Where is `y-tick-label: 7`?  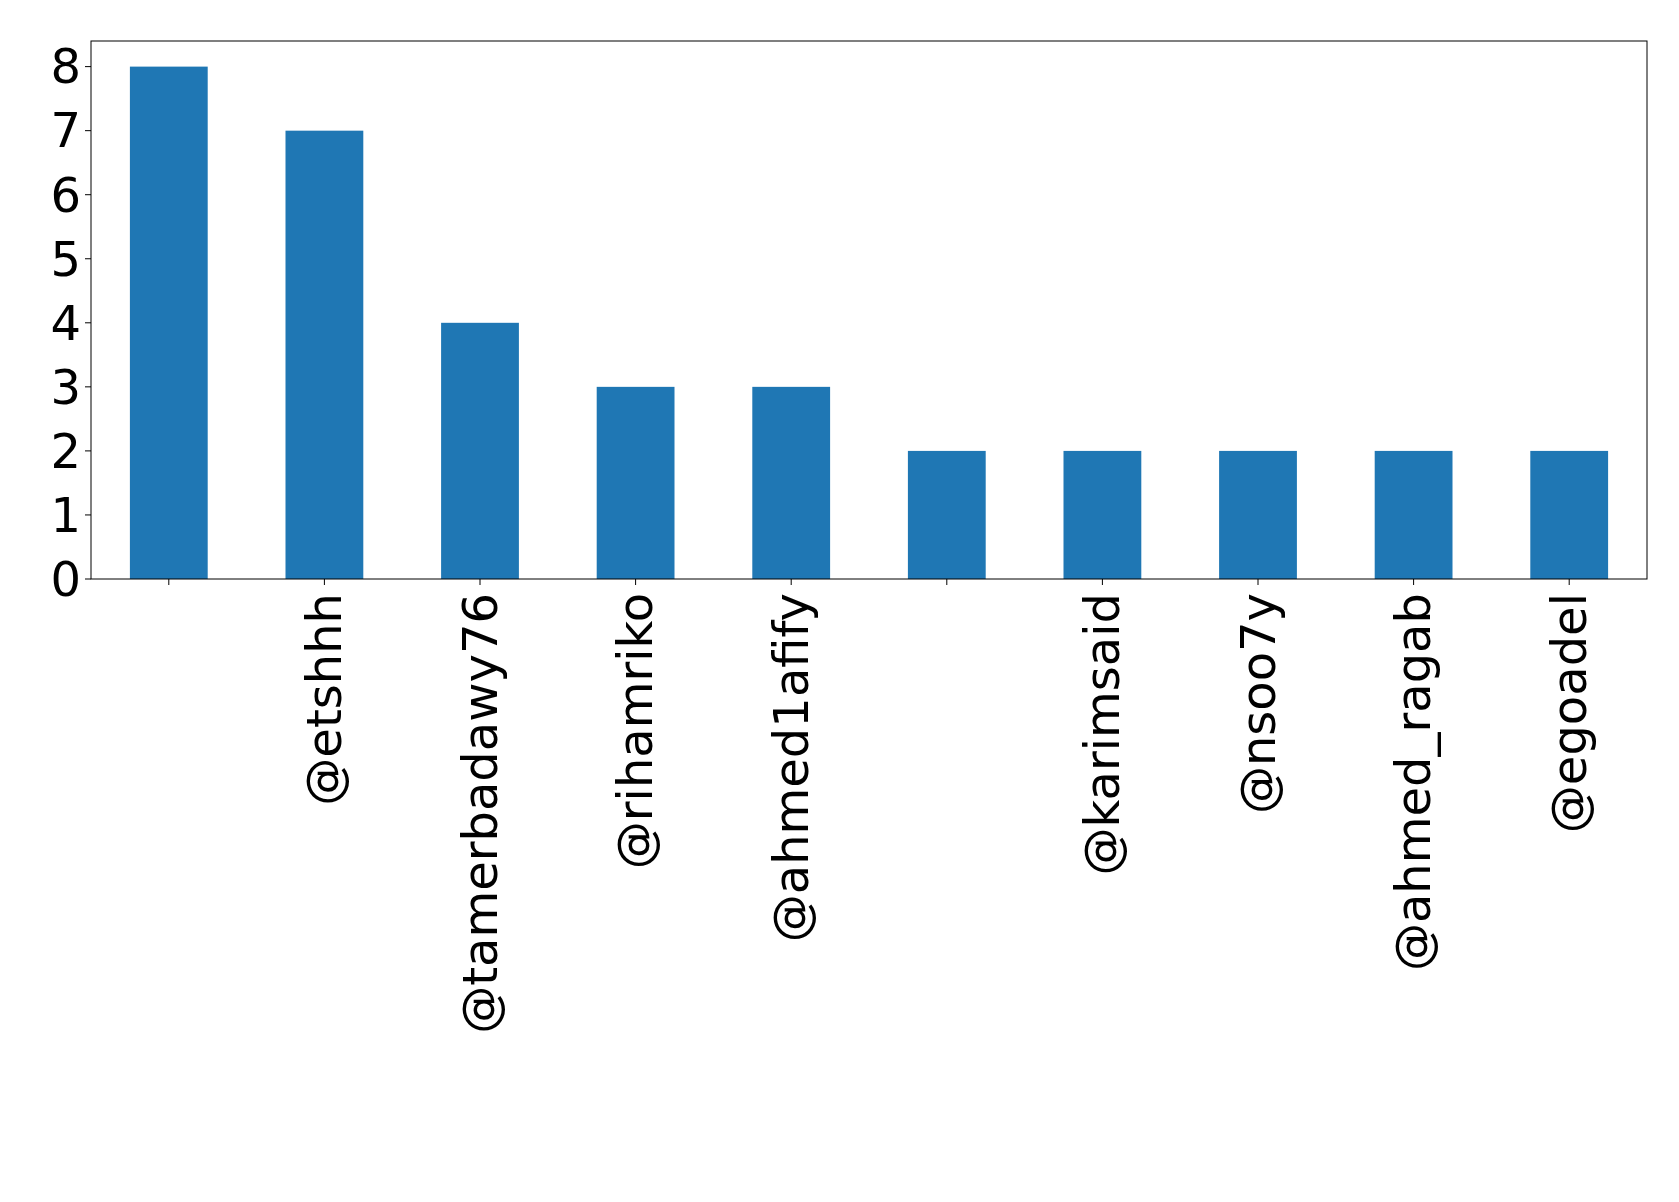
y-tick-label: 7 is located at coordinates (65, 130).